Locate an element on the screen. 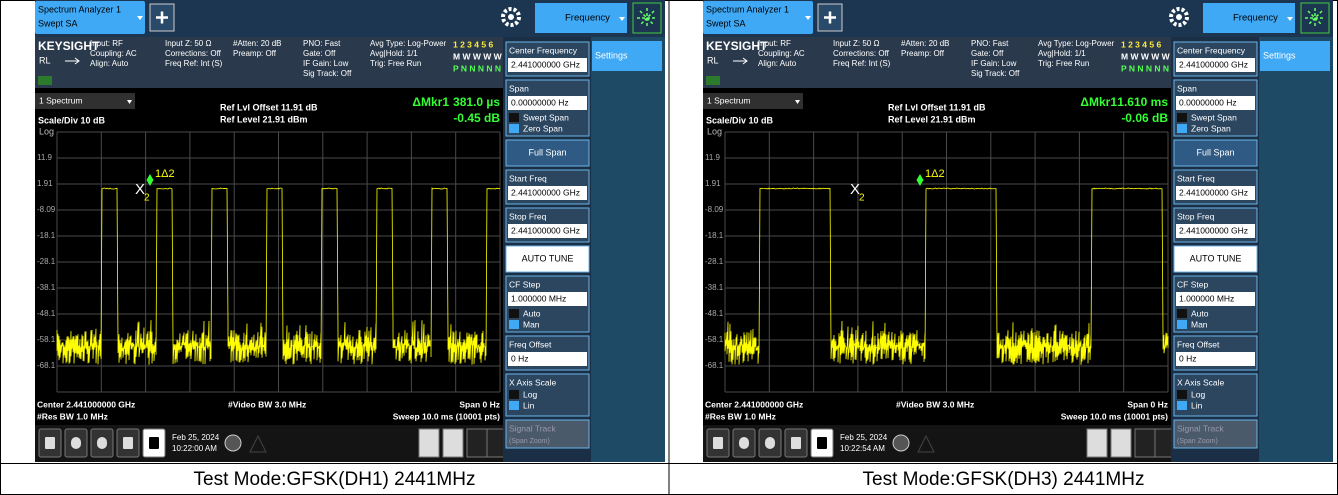 Image resolution: width=1338 pixels, height=495 pixels. softkey-option: Lin is located at coordinates (1197, 405).